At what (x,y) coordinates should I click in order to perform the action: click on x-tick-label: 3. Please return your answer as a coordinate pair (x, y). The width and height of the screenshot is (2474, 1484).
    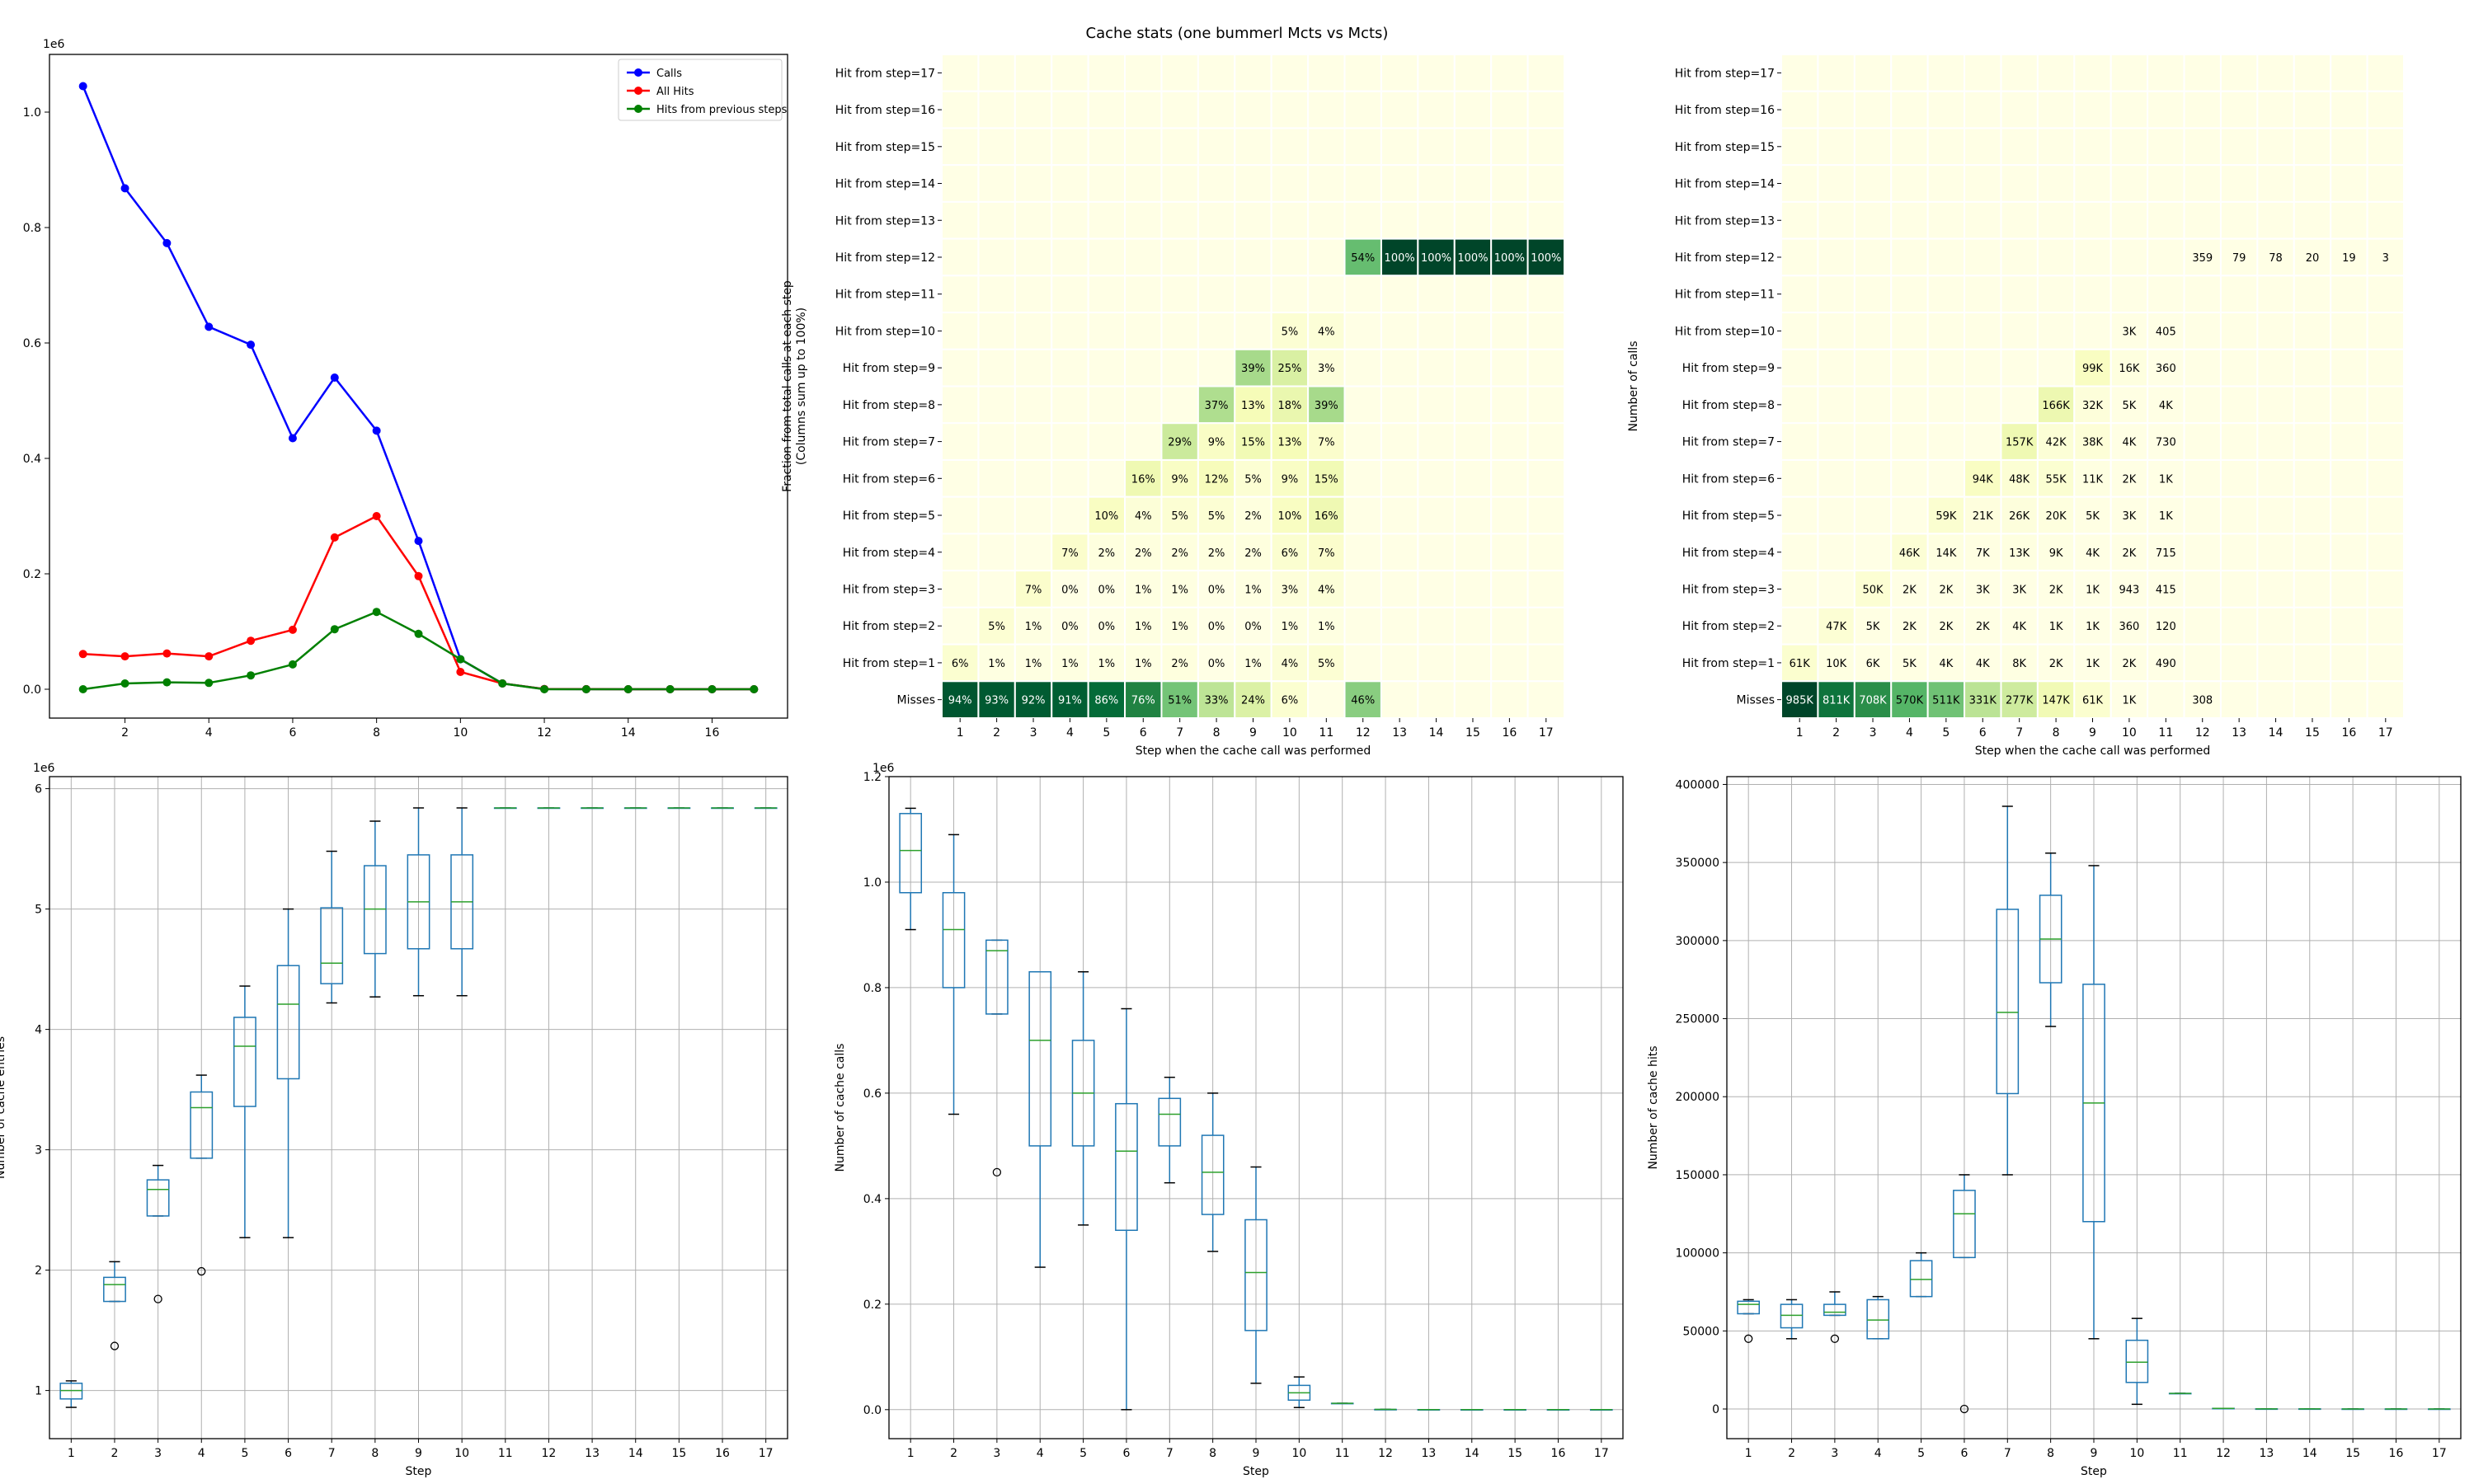
    Looking at the image, I should click on (1834, 1453).